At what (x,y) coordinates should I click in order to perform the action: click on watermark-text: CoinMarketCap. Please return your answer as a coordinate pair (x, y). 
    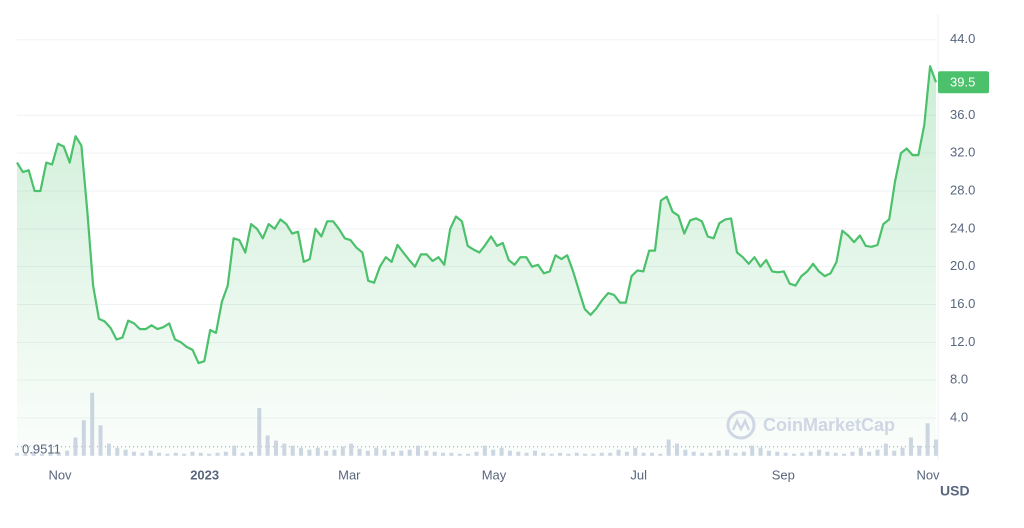
    Looking at the image, I should click on (829, 425).